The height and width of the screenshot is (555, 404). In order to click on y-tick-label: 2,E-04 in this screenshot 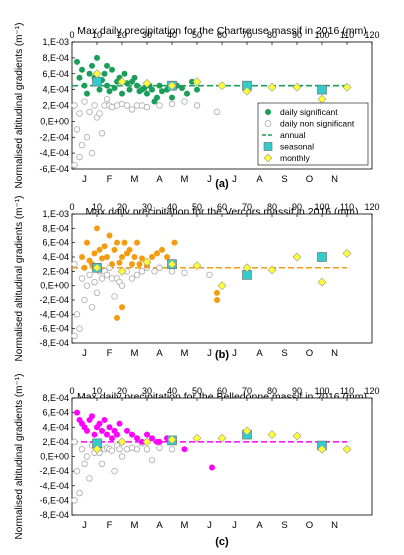, I will do `click(55, 271)`.